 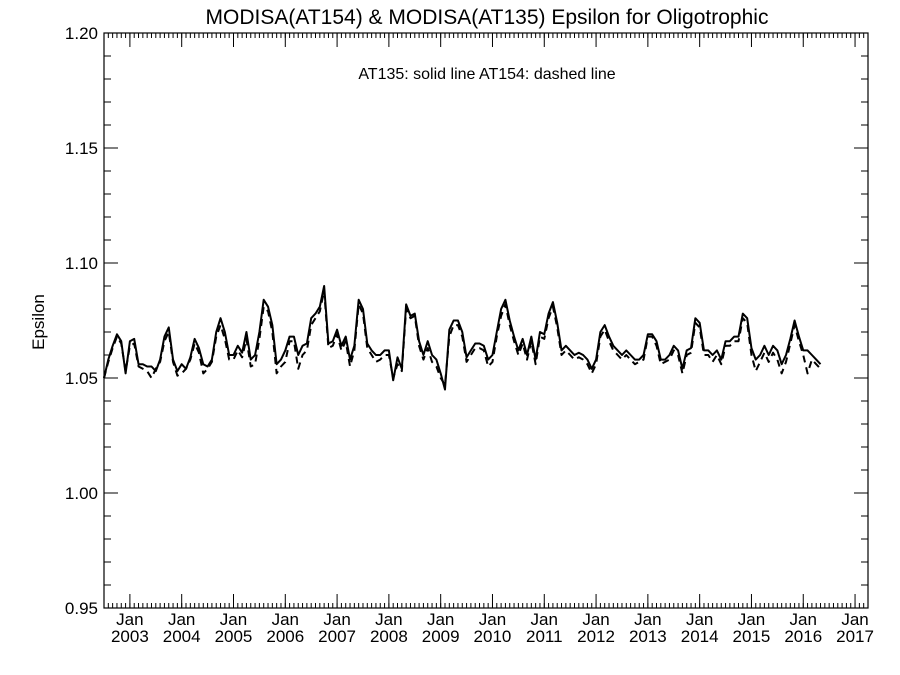 I want to click on y-tick-label: 1.00, so click(x=81, y=493).